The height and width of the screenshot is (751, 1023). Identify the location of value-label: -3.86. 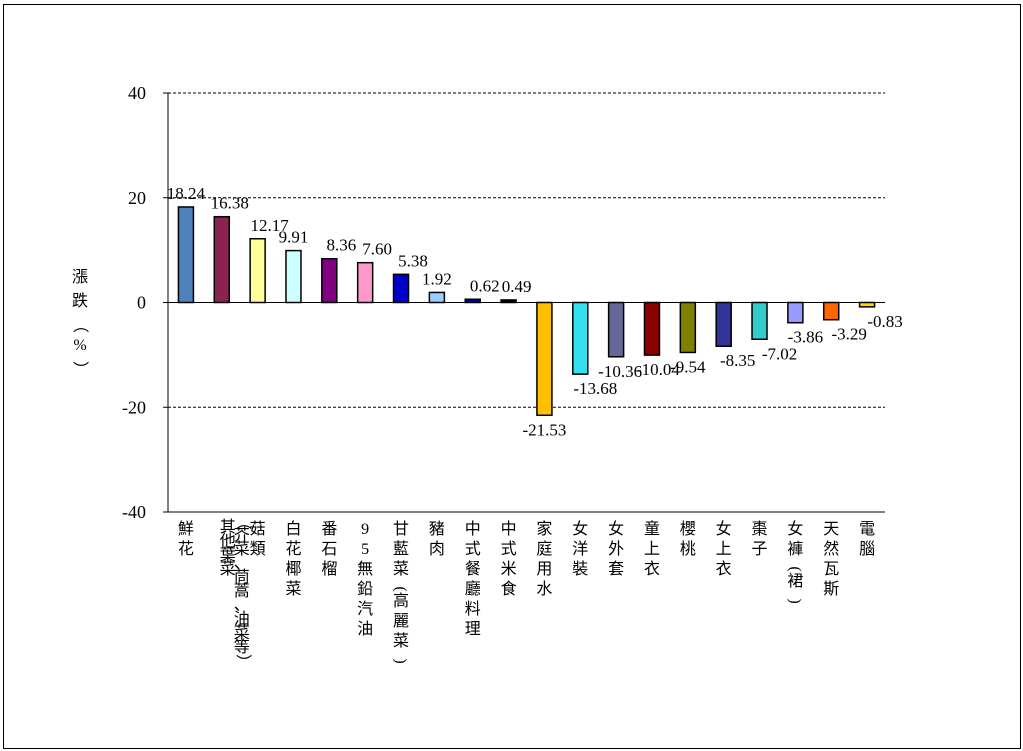
(805, 337).